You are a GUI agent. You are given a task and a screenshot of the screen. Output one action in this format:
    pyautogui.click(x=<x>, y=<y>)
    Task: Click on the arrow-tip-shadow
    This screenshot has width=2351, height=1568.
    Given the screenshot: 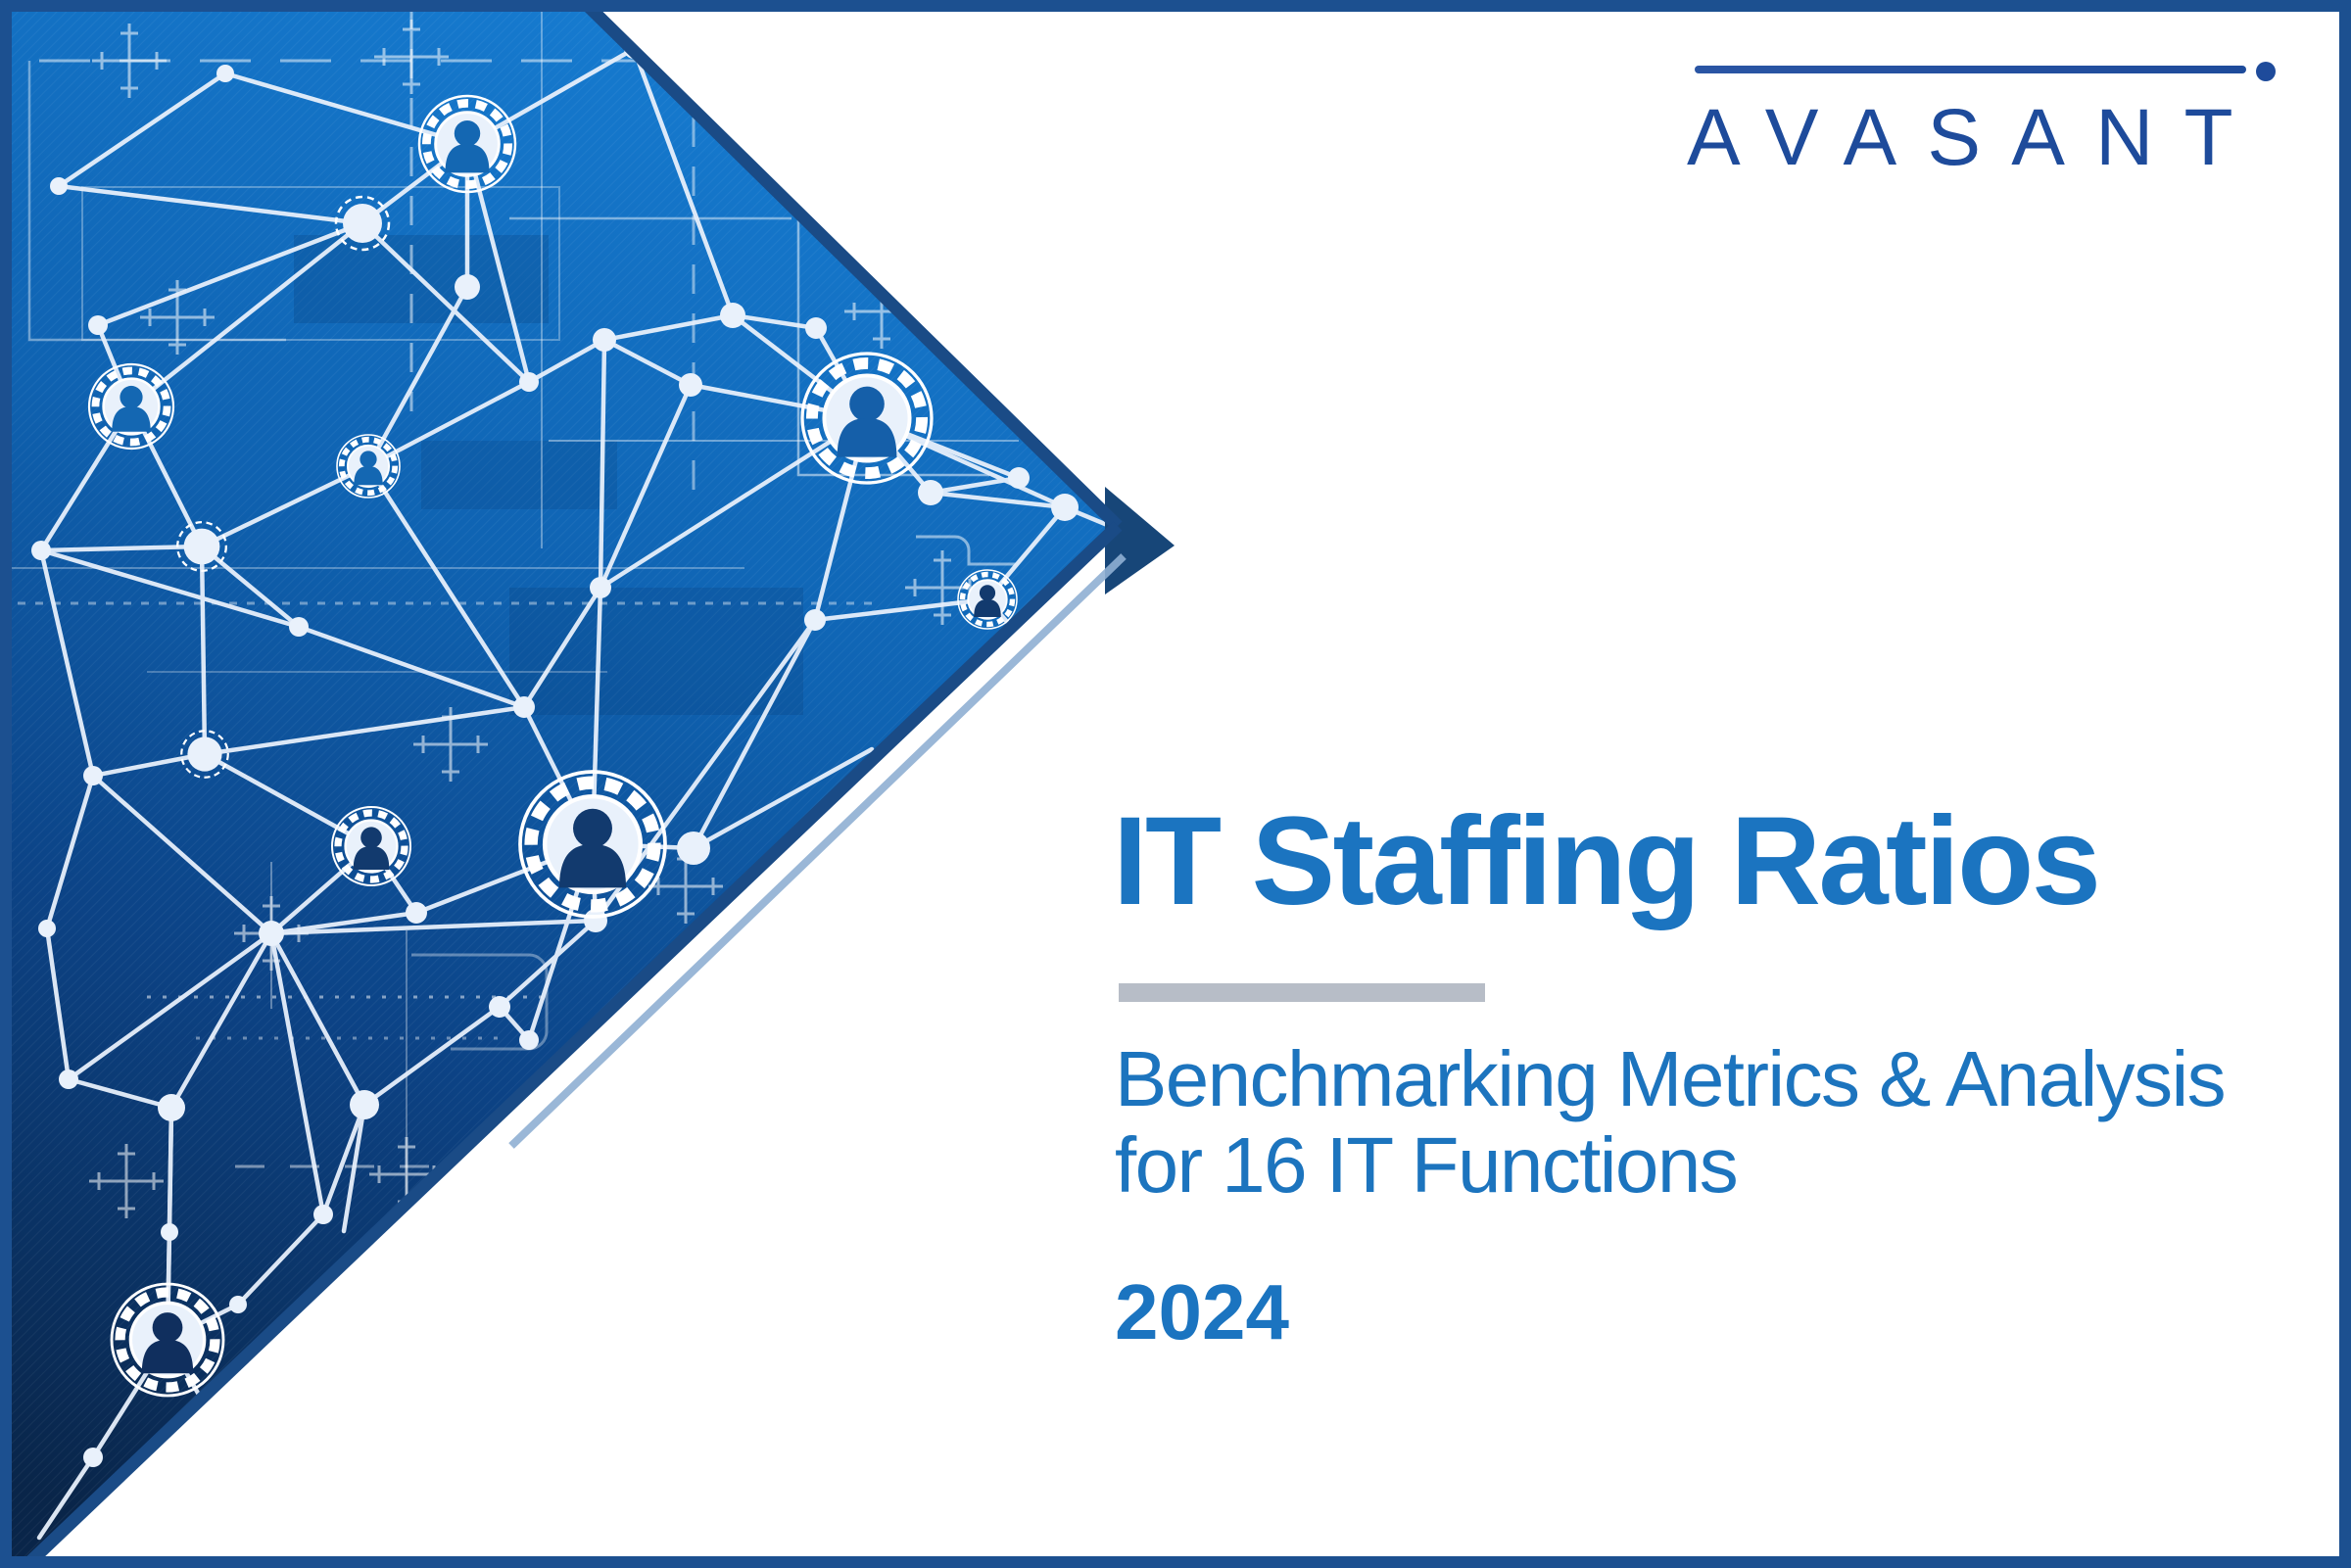 What is the action you would take?
    pyautogui.click(x=1140, y=540)
    